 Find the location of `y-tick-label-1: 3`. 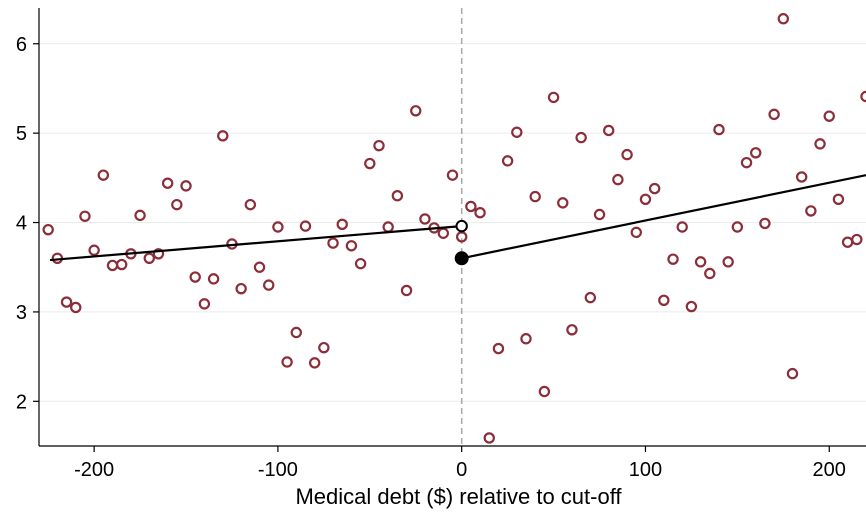

y-tick-label-1: 3 is located at coordinates (21, 313).